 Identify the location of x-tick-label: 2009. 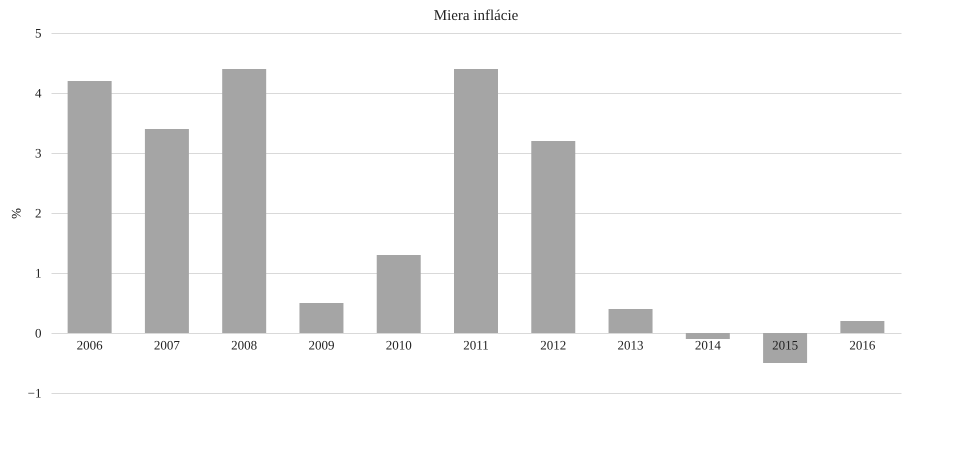
(321, 345).